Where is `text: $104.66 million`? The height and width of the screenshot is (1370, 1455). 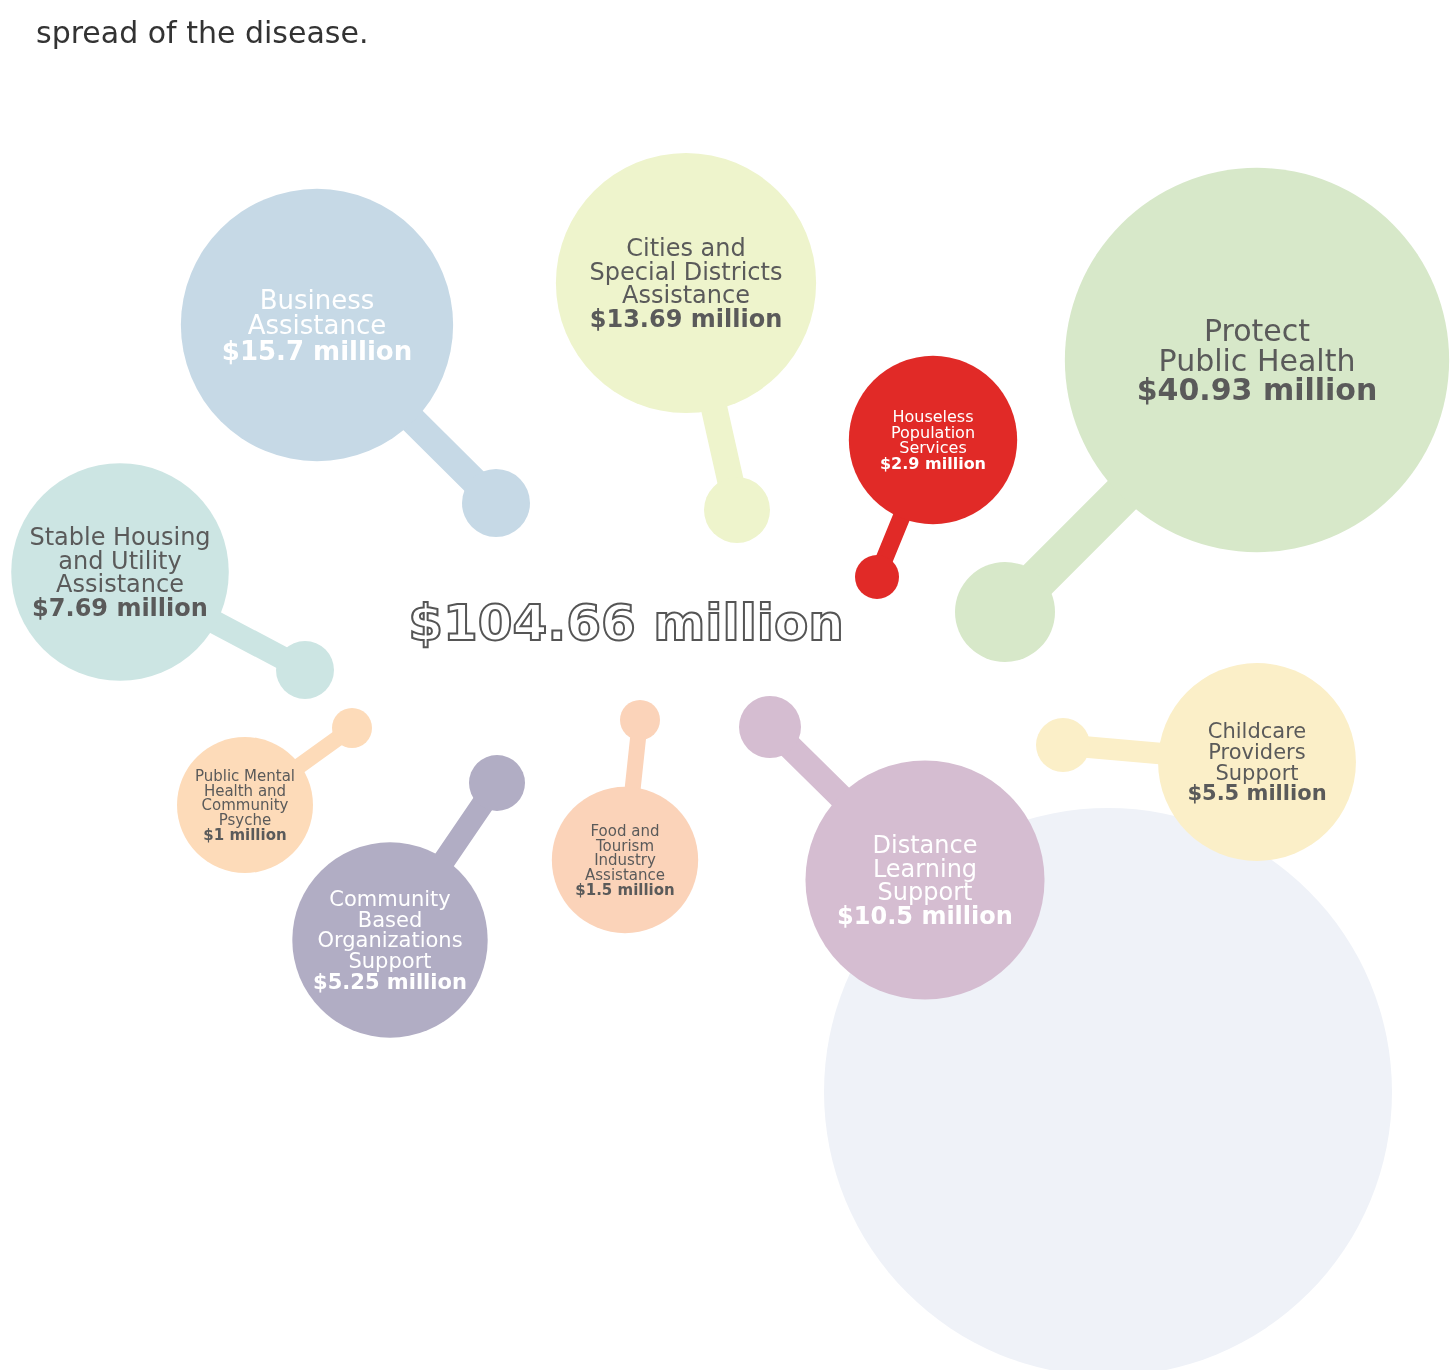
text: $104.66 million is located at coordinates (626, 623).